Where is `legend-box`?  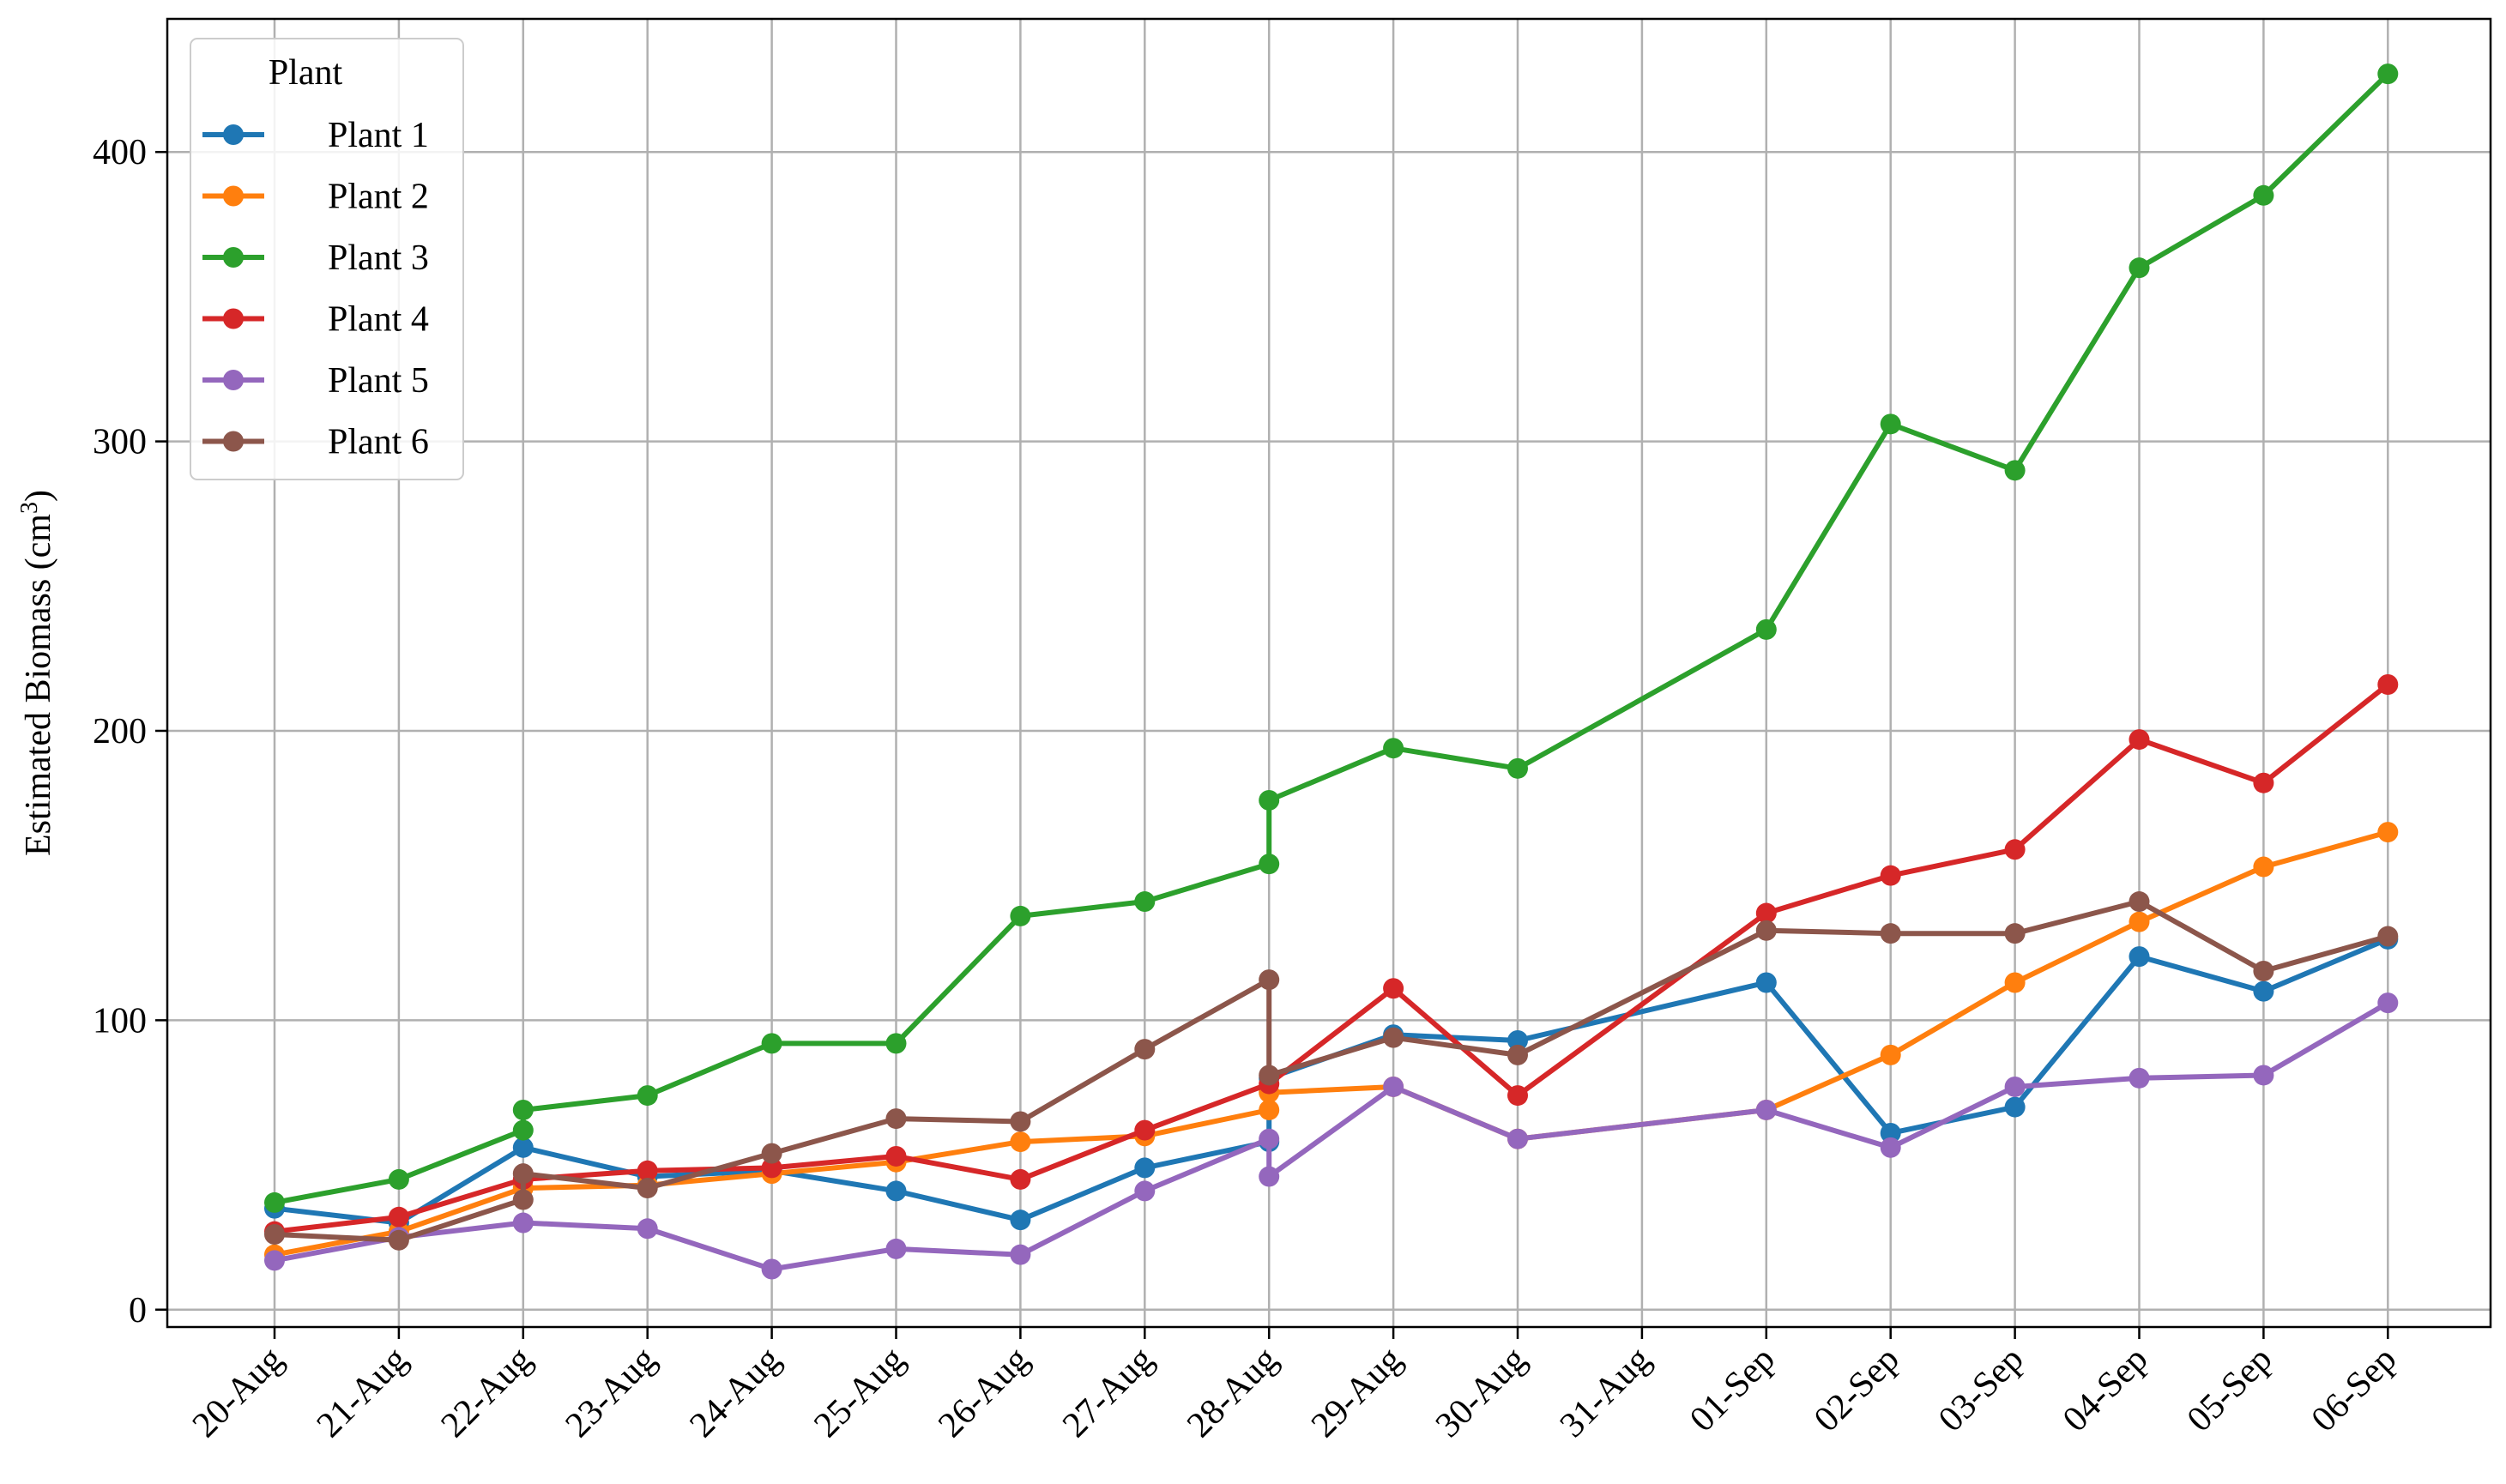 legend-box is located at coordinates (327, 259).